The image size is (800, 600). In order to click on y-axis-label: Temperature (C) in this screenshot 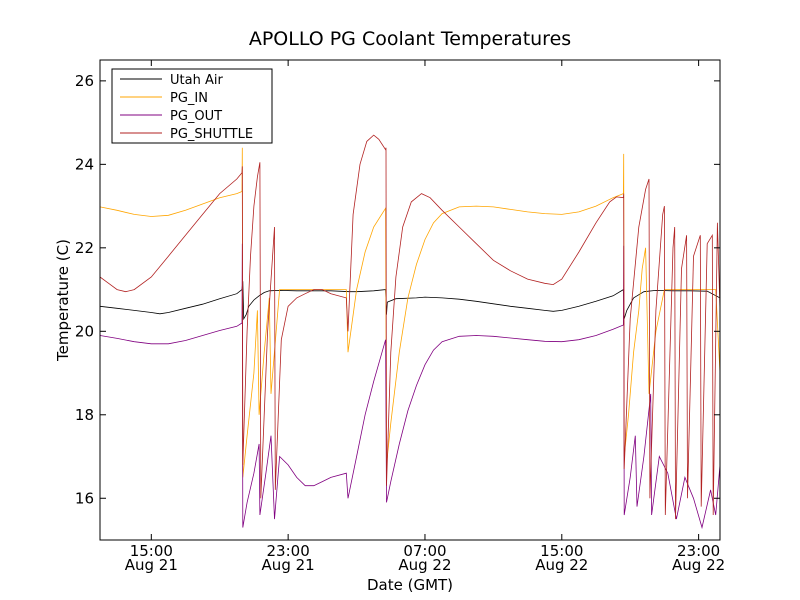, I will do `click(63, 300)`.